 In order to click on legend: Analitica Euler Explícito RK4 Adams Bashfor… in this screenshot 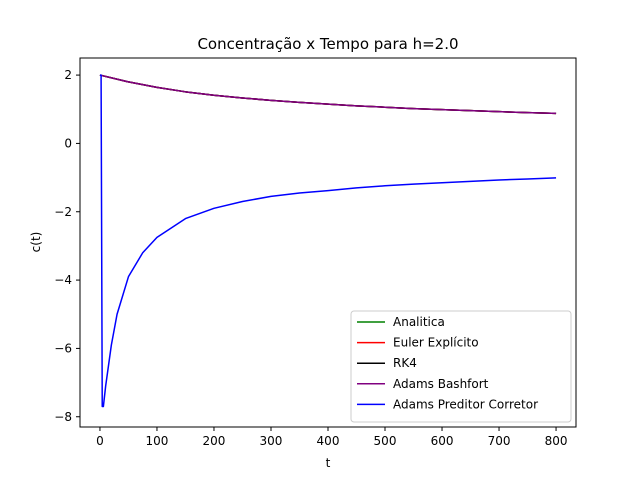, I will do `click(461, 366)`.